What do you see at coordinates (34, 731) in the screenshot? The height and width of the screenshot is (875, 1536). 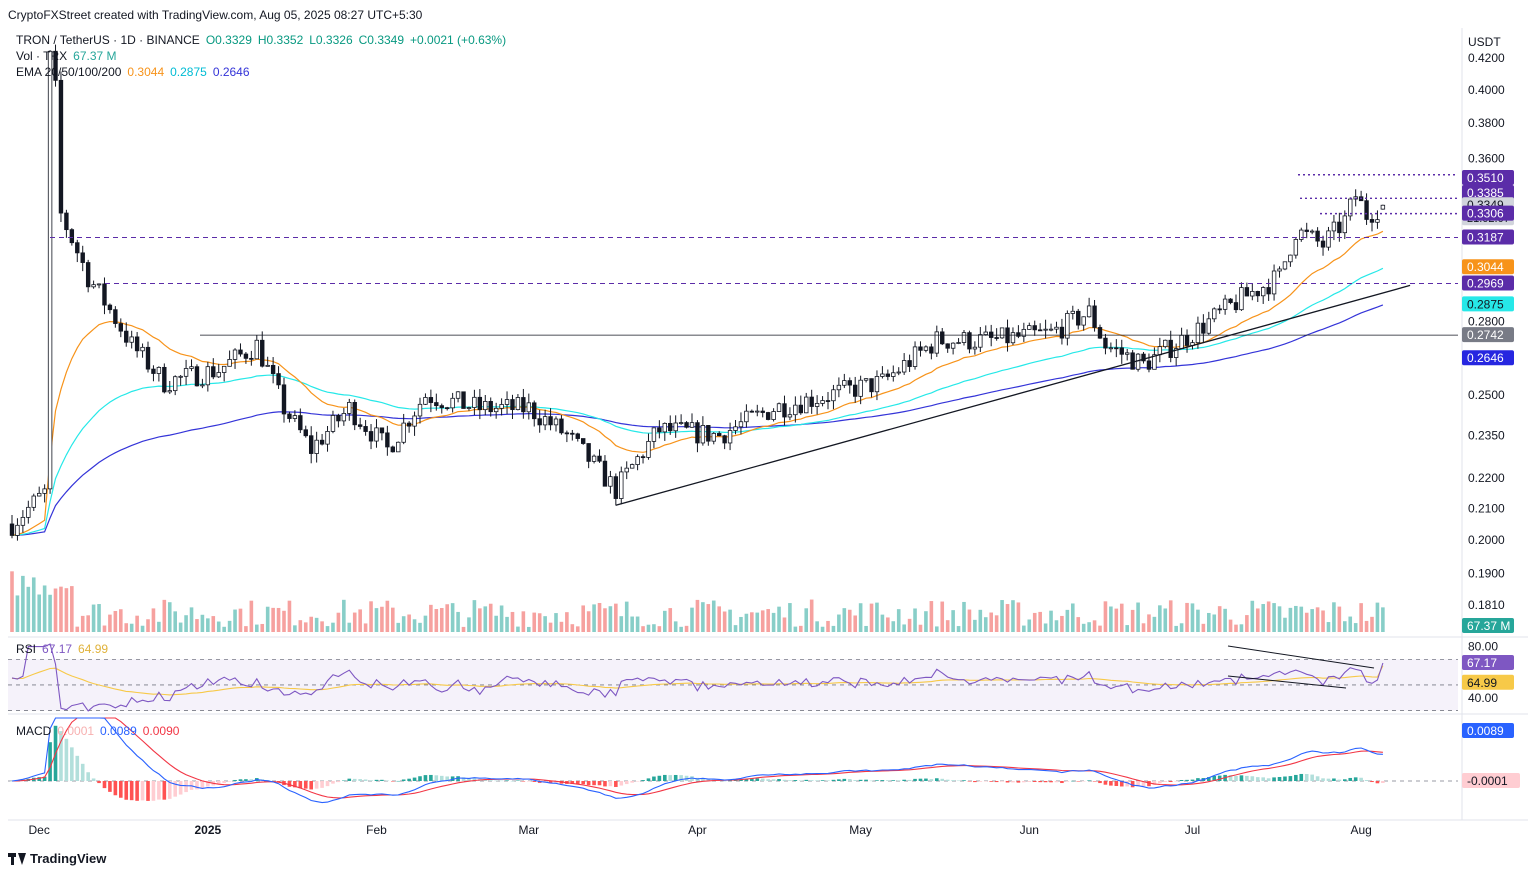 I see `macd-label: MACD` at bounding box center [34, 731].